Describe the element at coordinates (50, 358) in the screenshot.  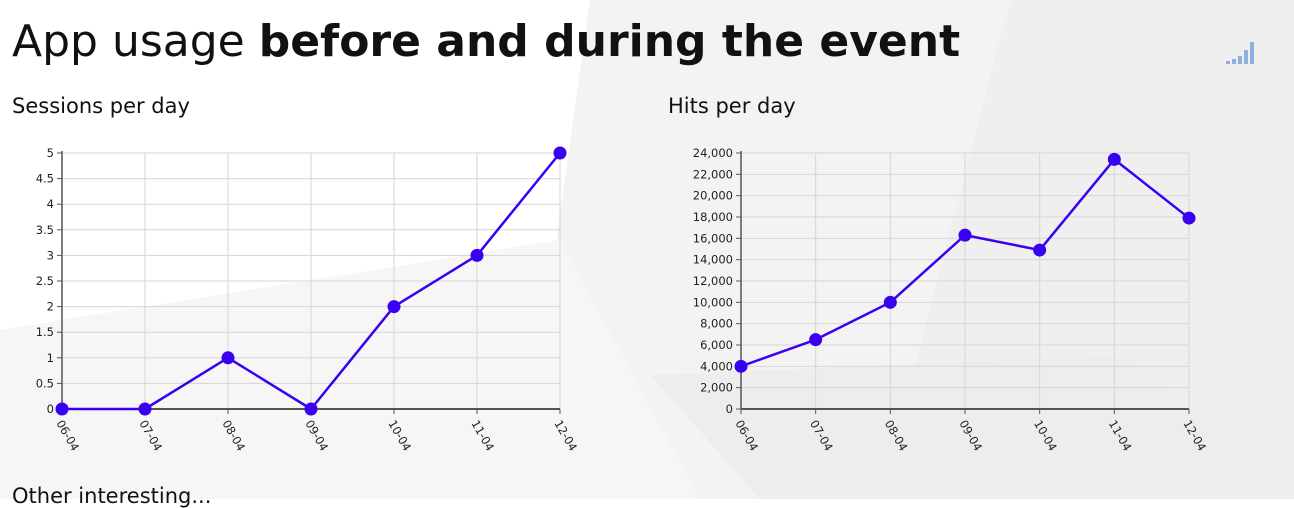
I see `sessions-y-tick-label: 1` at that location.